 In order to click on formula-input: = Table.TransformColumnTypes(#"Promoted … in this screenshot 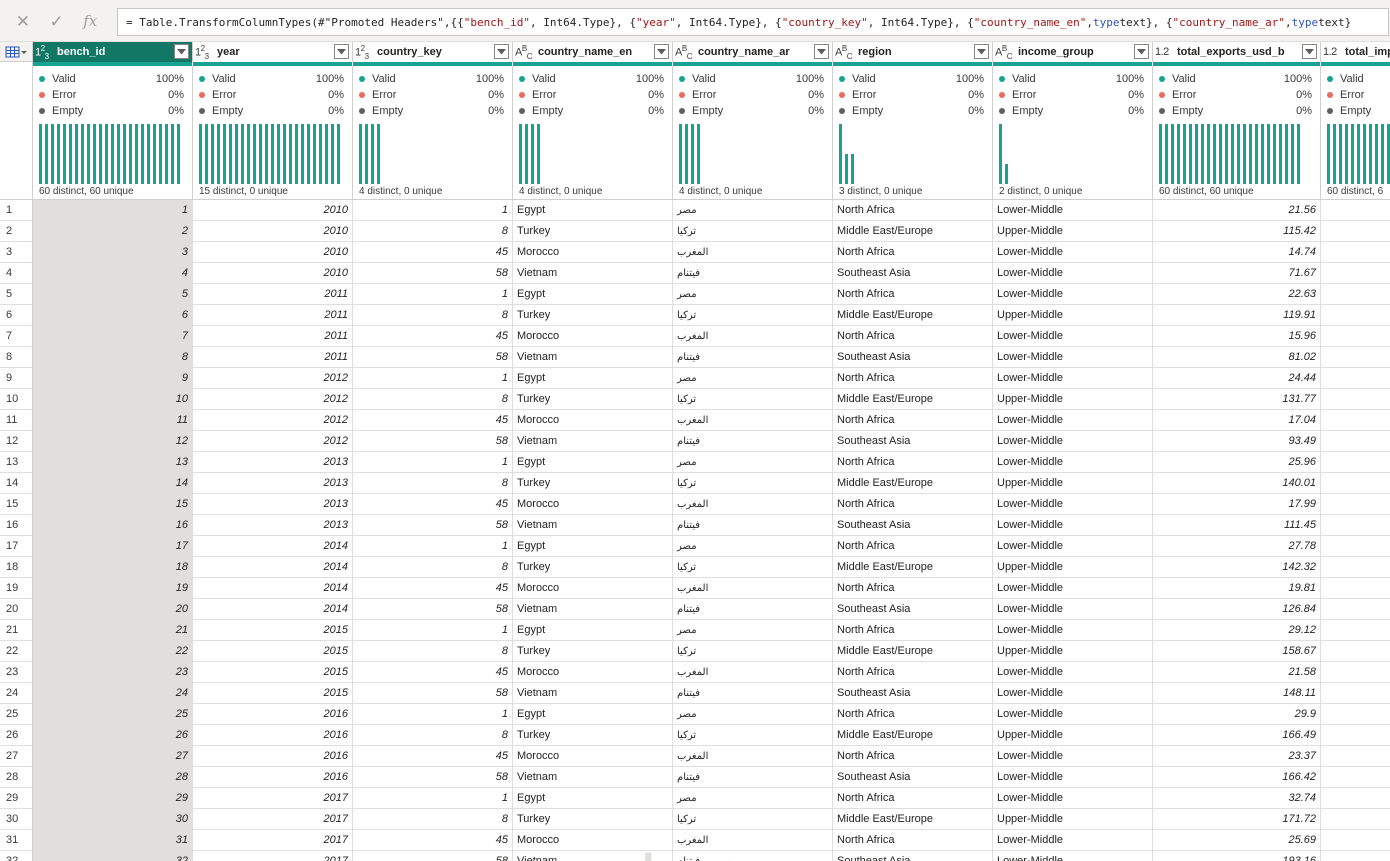, I will do `click(753, 22)`.